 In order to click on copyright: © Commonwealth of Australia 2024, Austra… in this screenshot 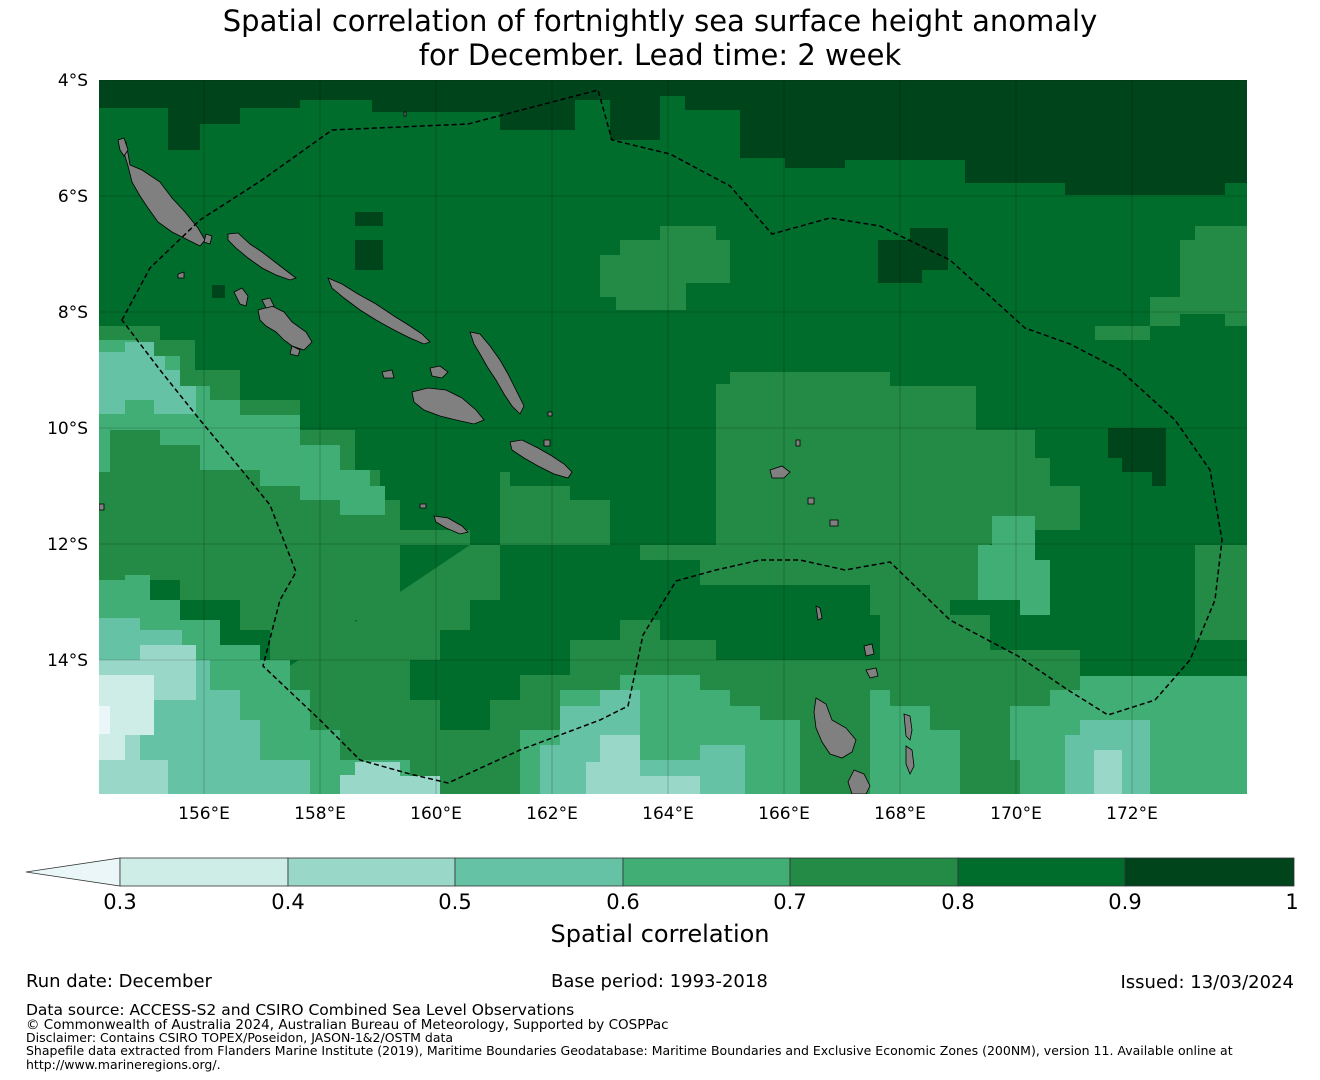, I will do `click(347, 1025)`.